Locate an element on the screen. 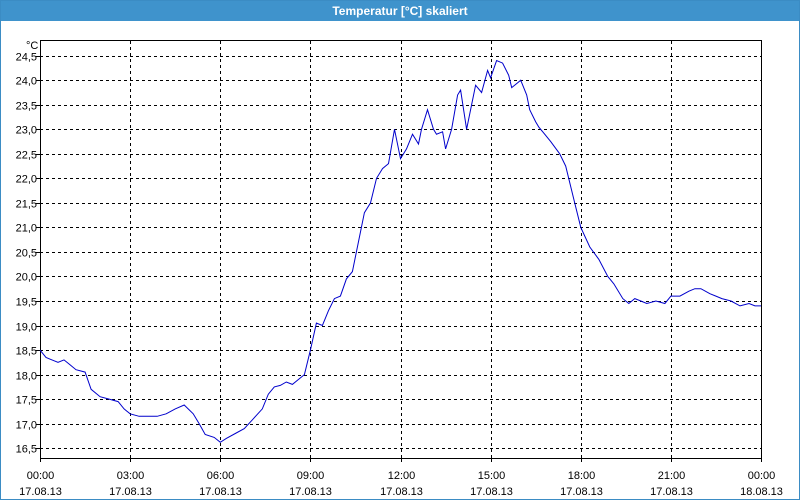 This screenshot has width=800, height=500. y-tick-label: 20,0 is located at coordinates (26, 278).